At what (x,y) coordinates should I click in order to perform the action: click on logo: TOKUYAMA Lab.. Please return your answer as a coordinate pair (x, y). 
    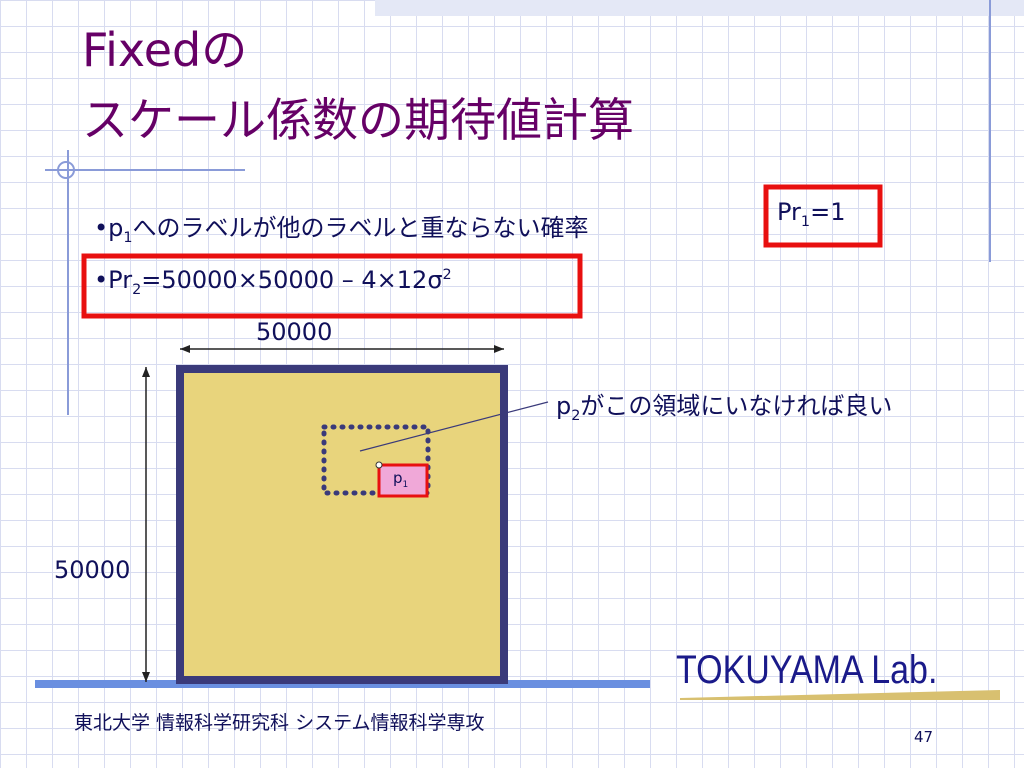
    Looking at the image, I should click on (807, 670).